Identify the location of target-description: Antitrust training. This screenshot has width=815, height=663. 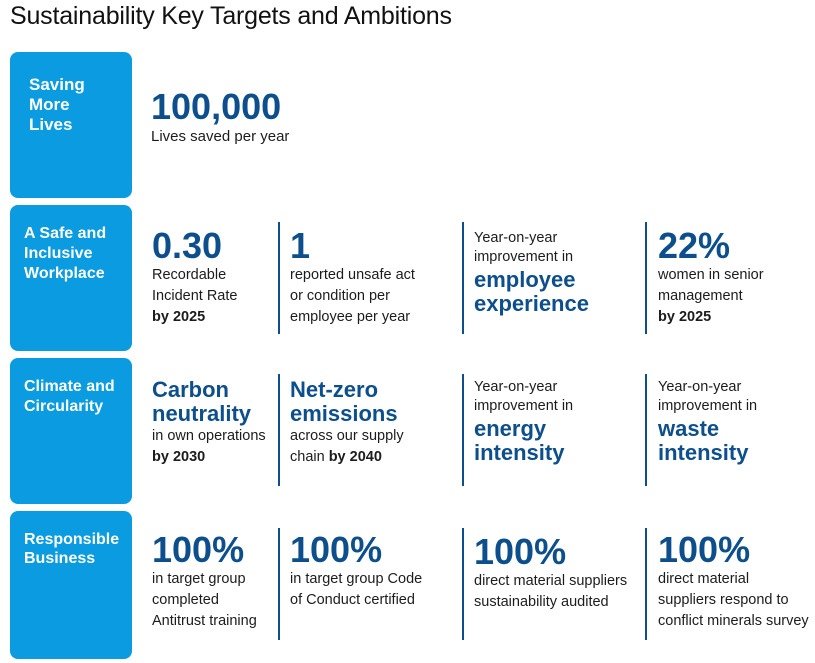
(204, 621).